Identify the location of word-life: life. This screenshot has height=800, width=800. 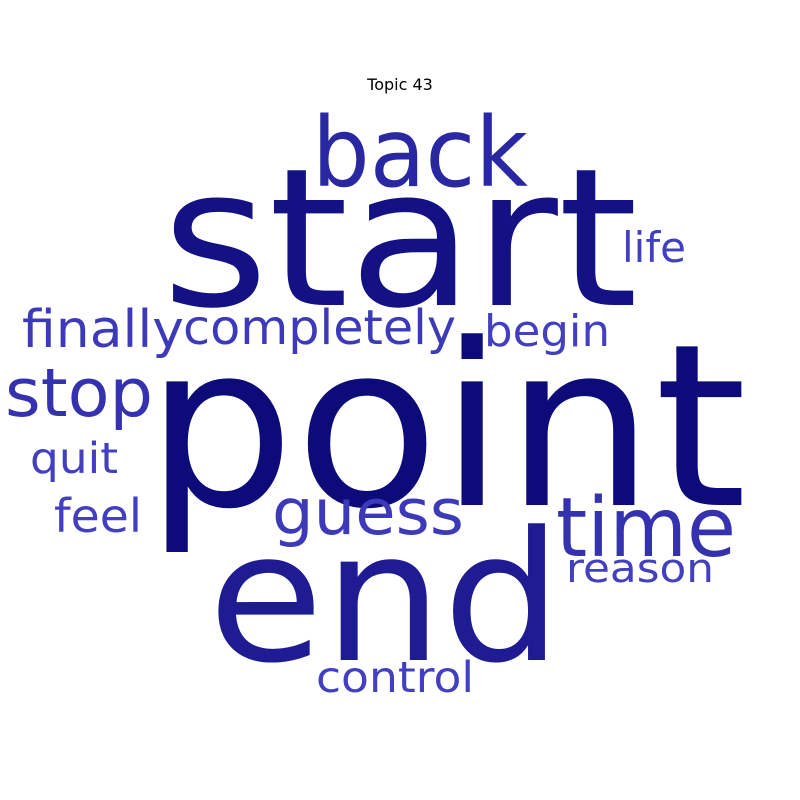
(654, 247).